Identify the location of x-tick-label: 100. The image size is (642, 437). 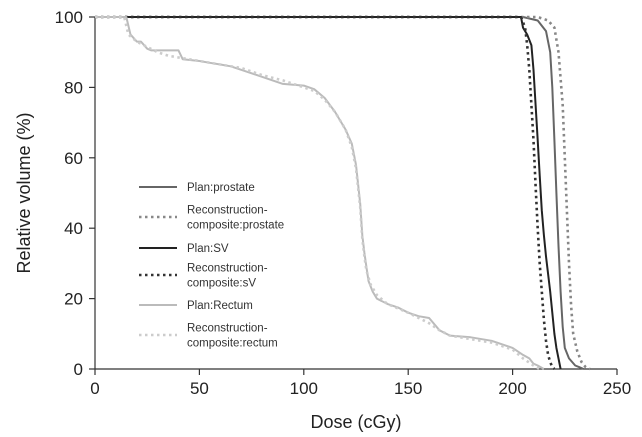
(304, 388).